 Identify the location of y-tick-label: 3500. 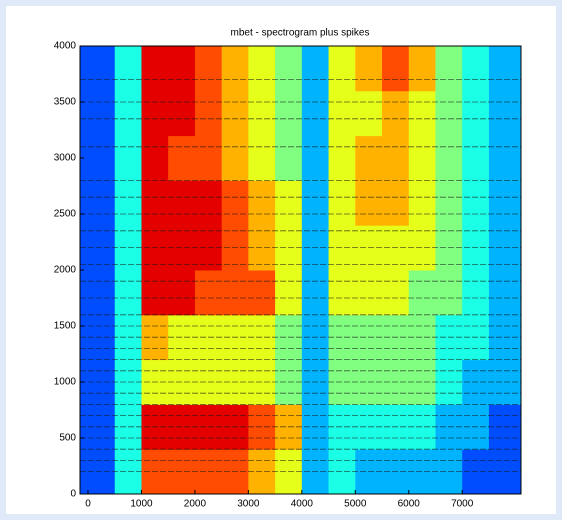
(65, 102).